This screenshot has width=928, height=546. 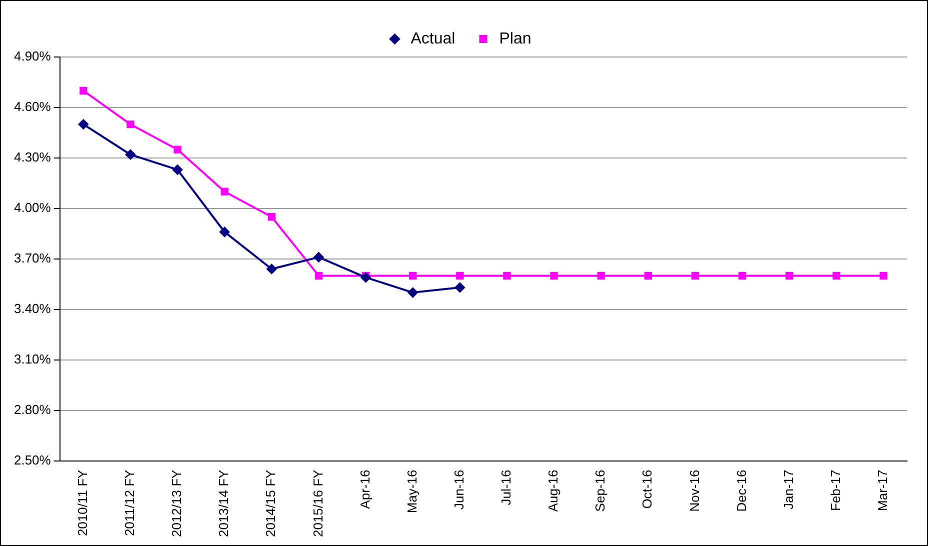 I want to click on x-tick-label: Mar-17, so click(x=882, y=490).